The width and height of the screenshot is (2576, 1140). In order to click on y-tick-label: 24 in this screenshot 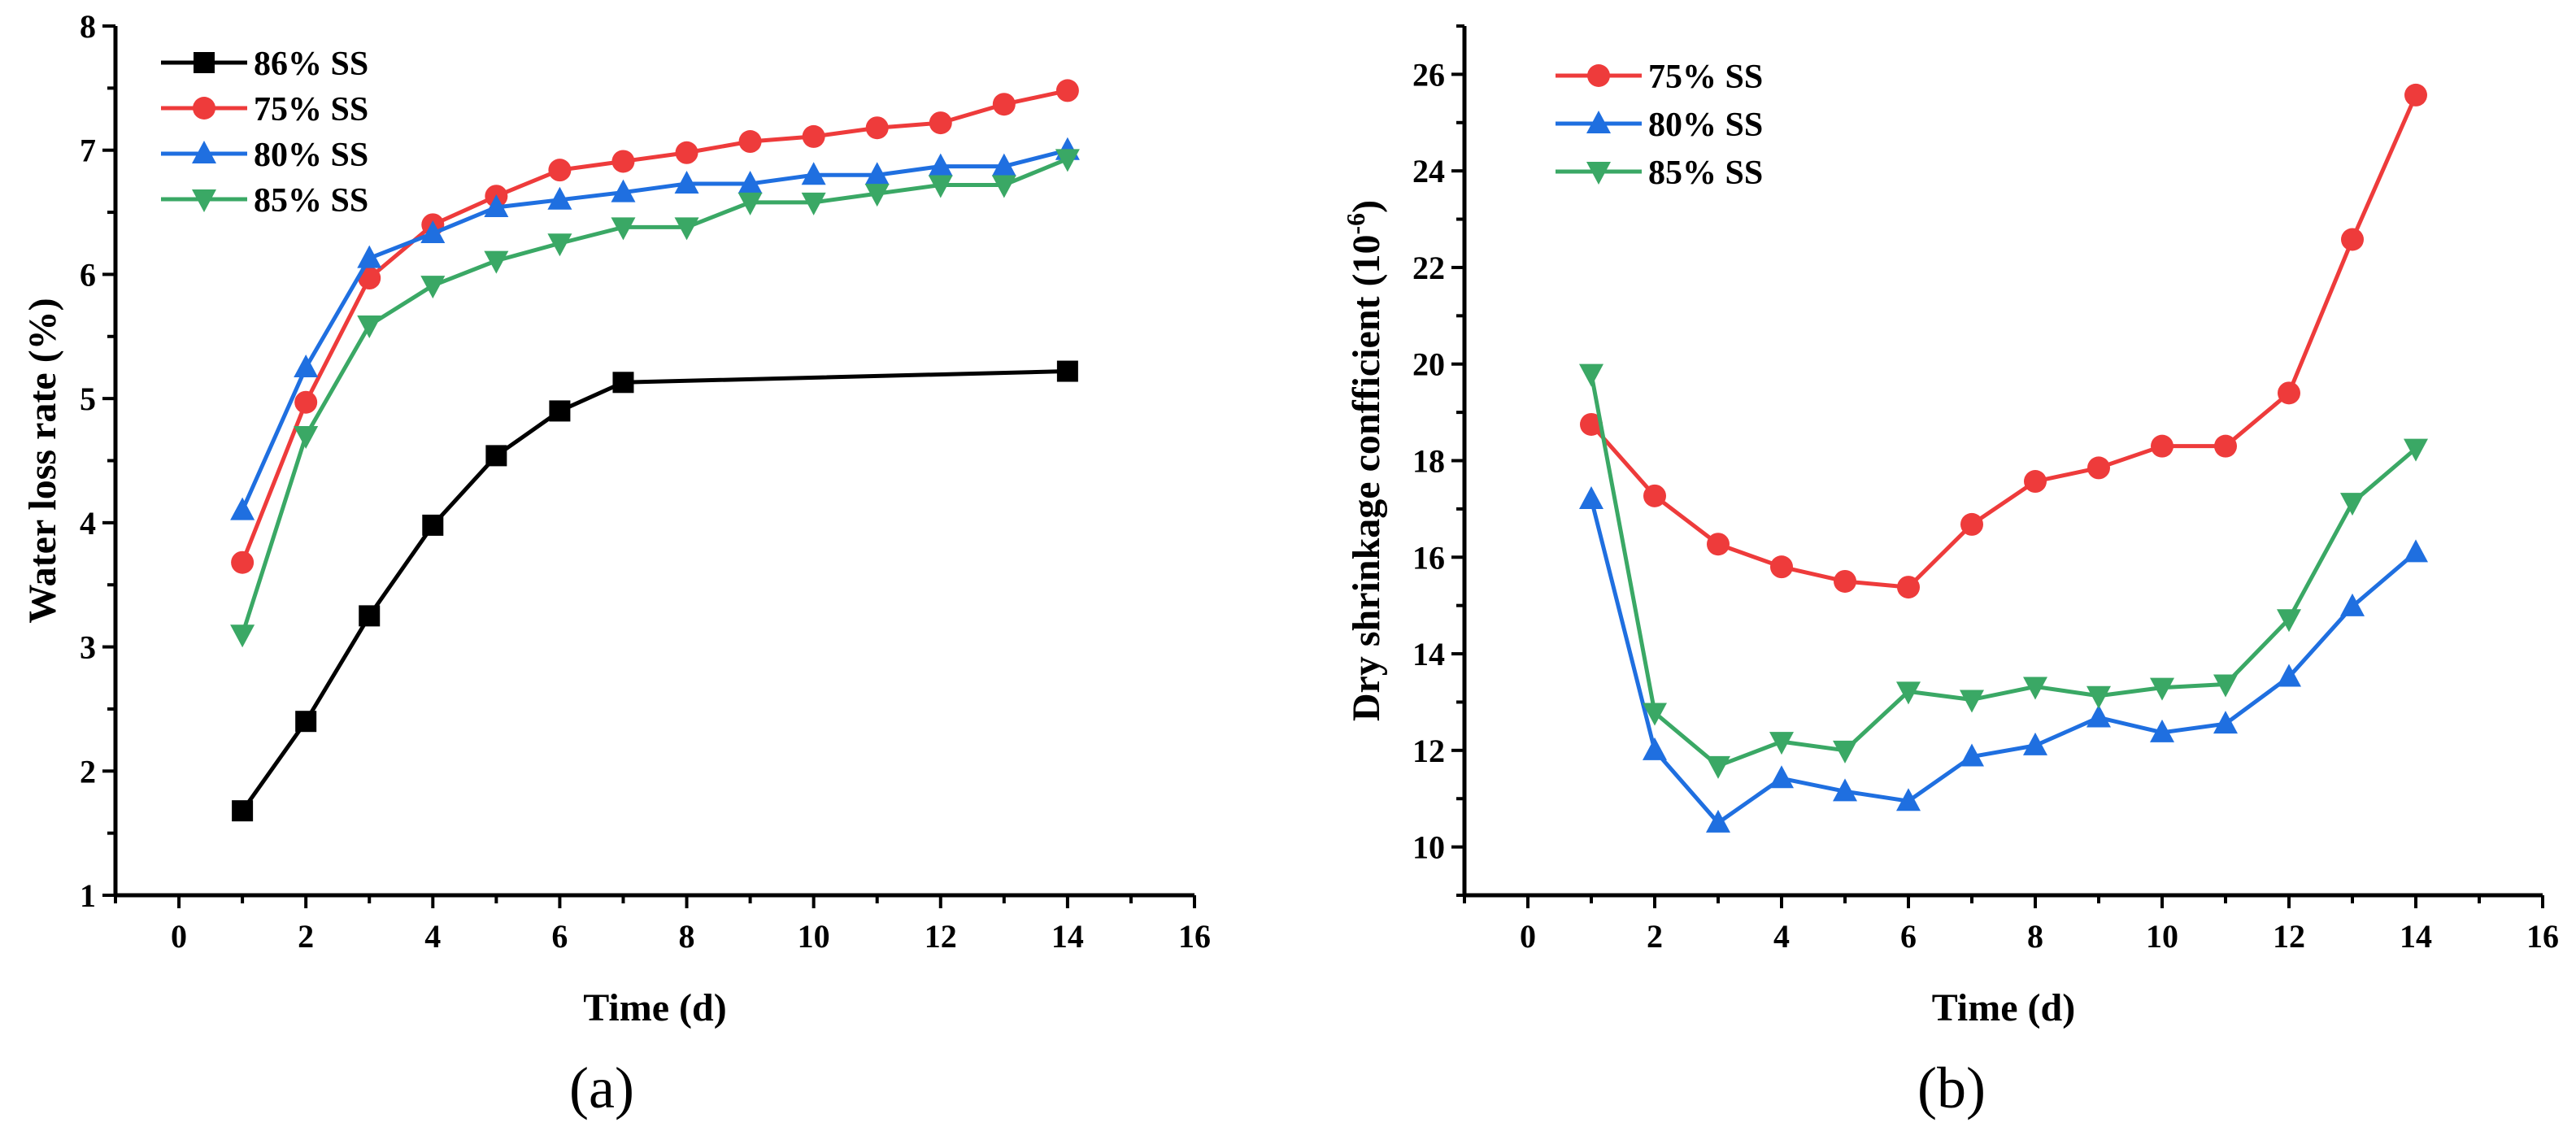, I will do `click(1429, 171)`.